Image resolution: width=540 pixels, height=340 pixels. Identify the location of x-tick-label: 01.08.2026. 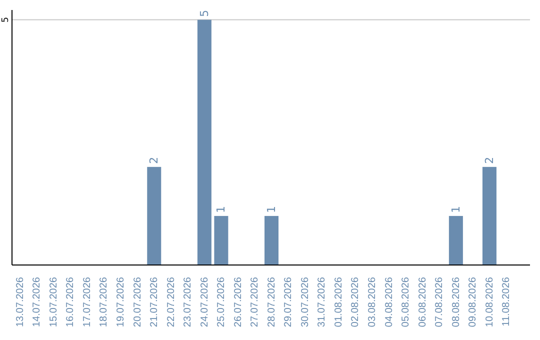
(338, 302).